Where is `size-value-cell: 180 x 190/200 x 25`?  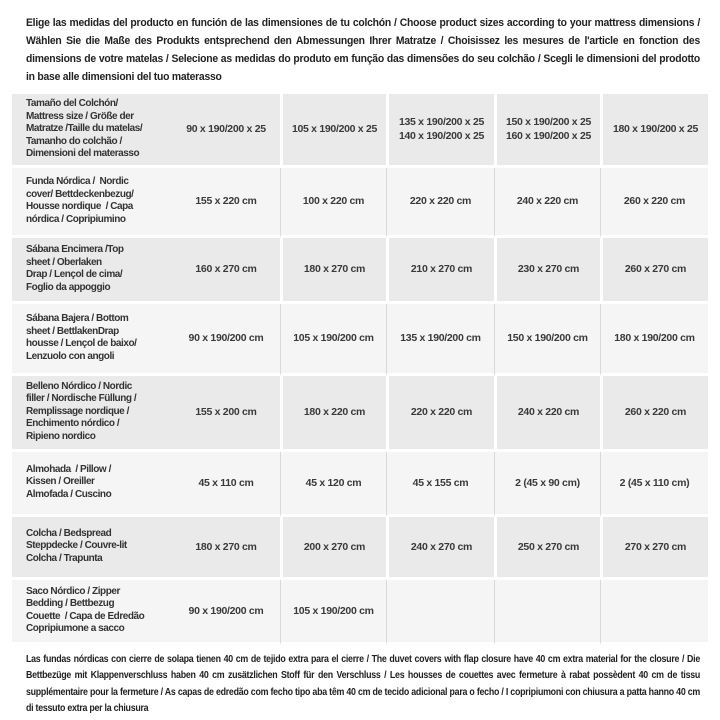 size-value-cell: 180 x 190/200 x 25 is located at coordinates (654, 131).